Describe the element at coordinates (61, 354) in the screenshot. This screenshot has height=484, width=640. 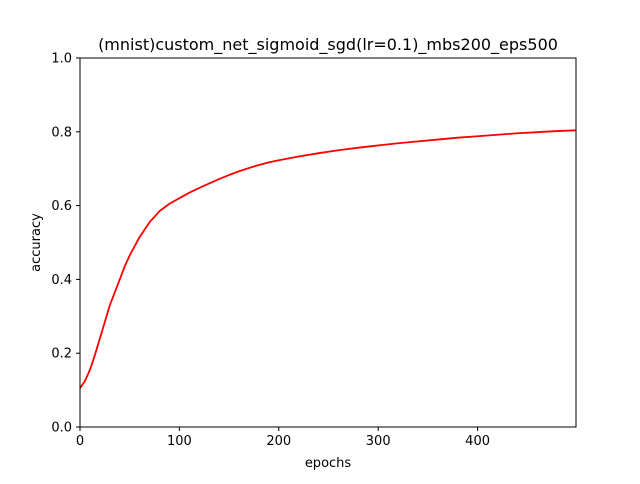
I see `y-tick-label: 0.2` at that location.